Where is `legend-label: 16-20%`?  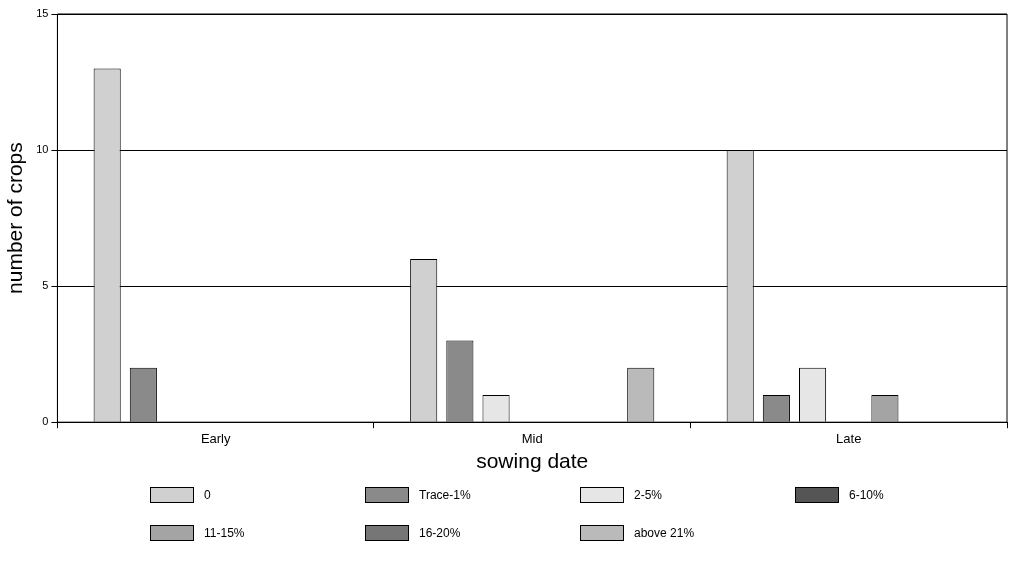 legend-label: 16-20% is located at coordinates (440, 533).